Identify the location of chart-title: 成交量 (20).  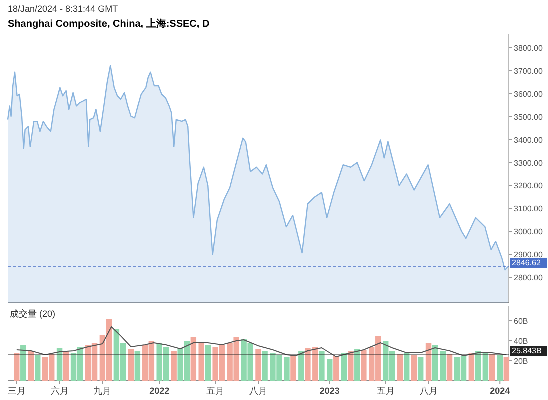
(33, 314).